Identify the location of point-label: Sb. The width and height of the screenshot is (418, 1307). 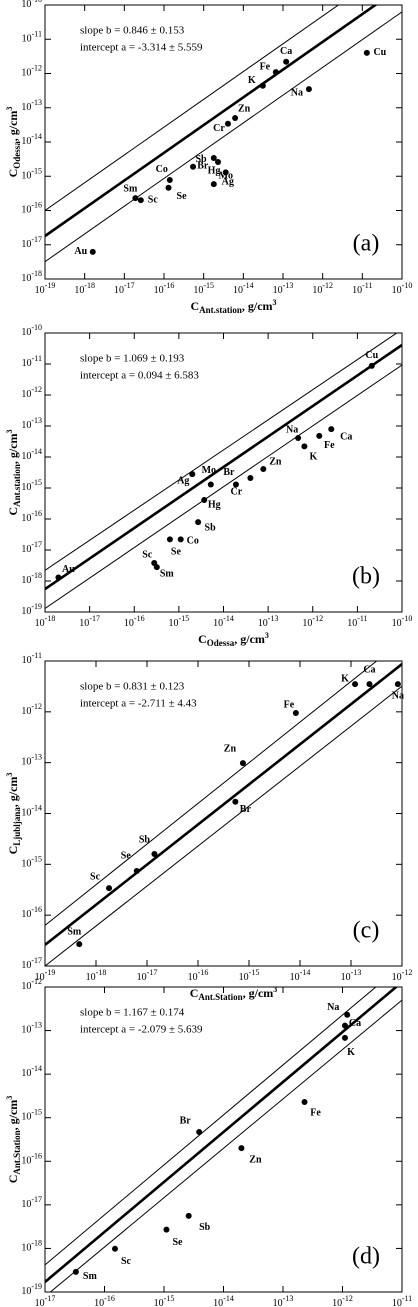
(211, 527).